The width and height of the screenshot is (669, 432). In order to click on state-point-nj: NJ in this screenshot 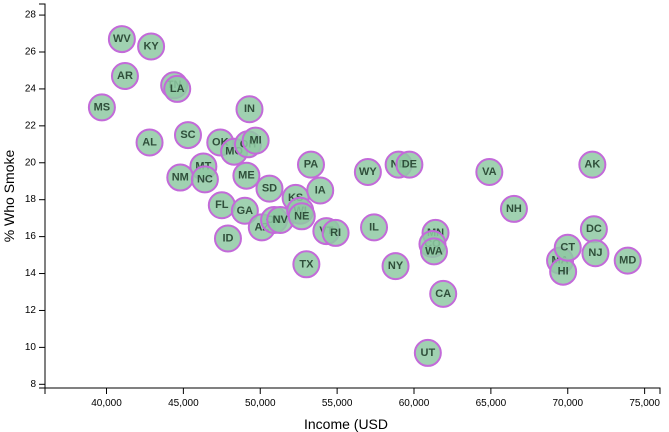, I will do `click(595, 253)`.